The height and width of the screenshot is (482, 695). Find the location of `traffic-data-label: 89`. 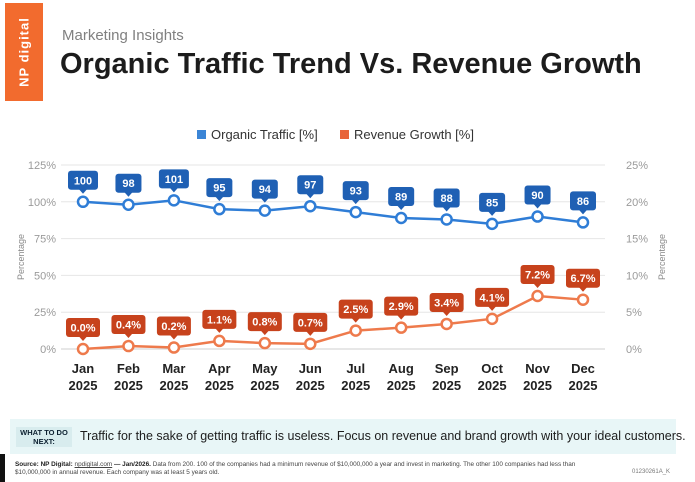

traffic-data-label: 89 is located at coordinates (401, 197).